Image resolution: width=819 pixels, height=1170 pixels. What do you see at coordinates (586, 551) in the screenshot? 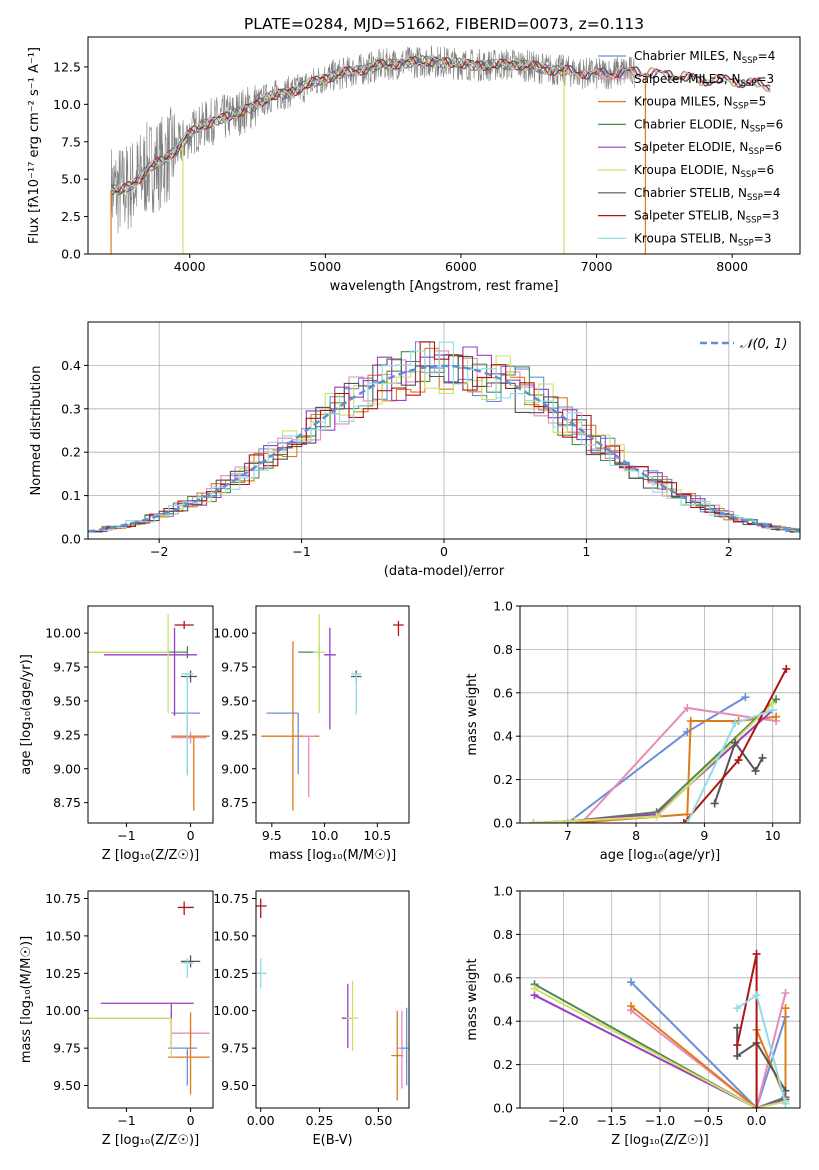
I see `x-tick-label: 1` at bounding box center [586, 551].